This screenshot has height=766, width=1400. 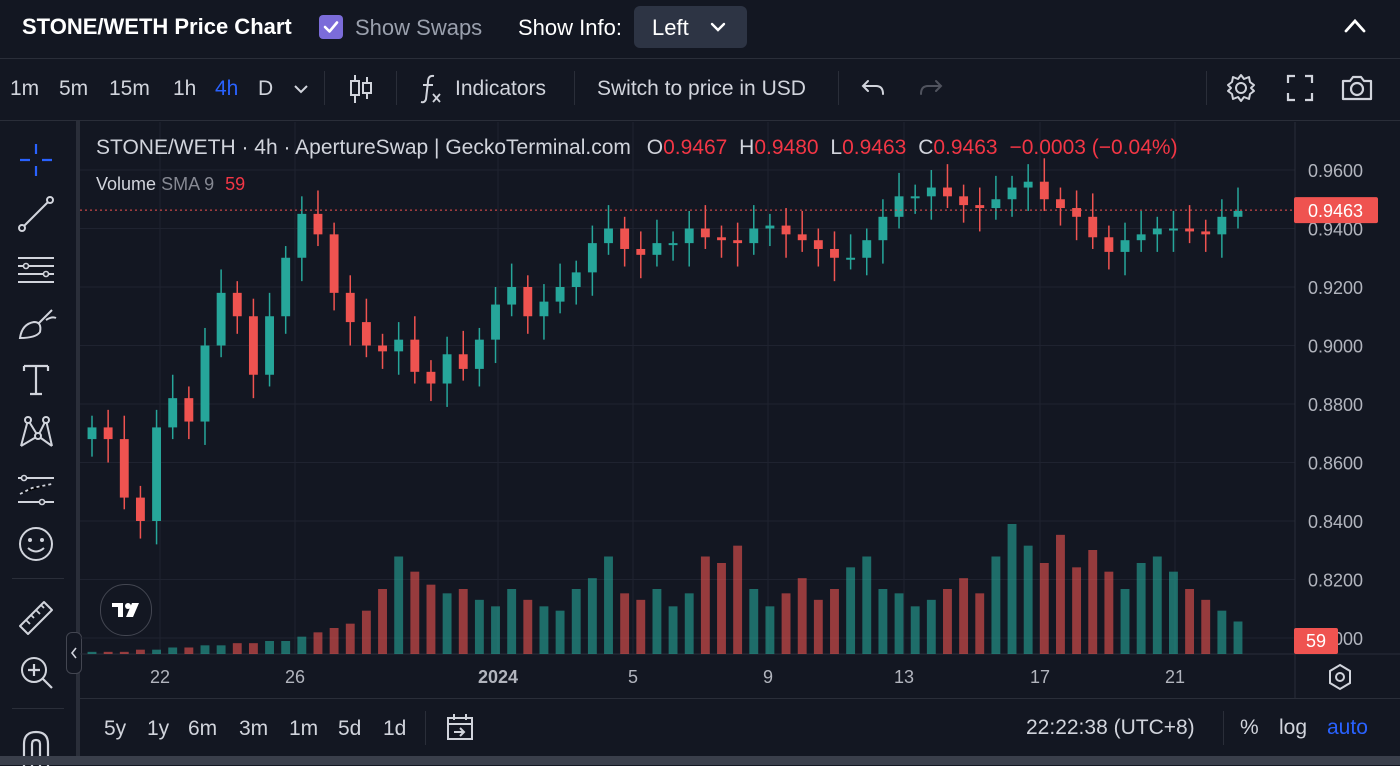 I want to click on fullscreen-icon, so click(x=1300, y=88).